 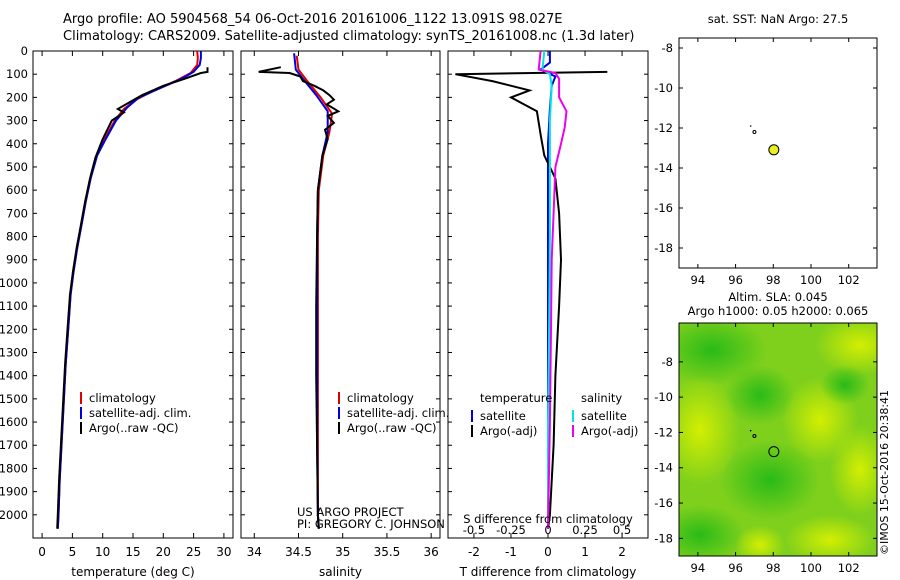 I want to click on temperature-xtick-label: 5, so click(x=73, y=552).